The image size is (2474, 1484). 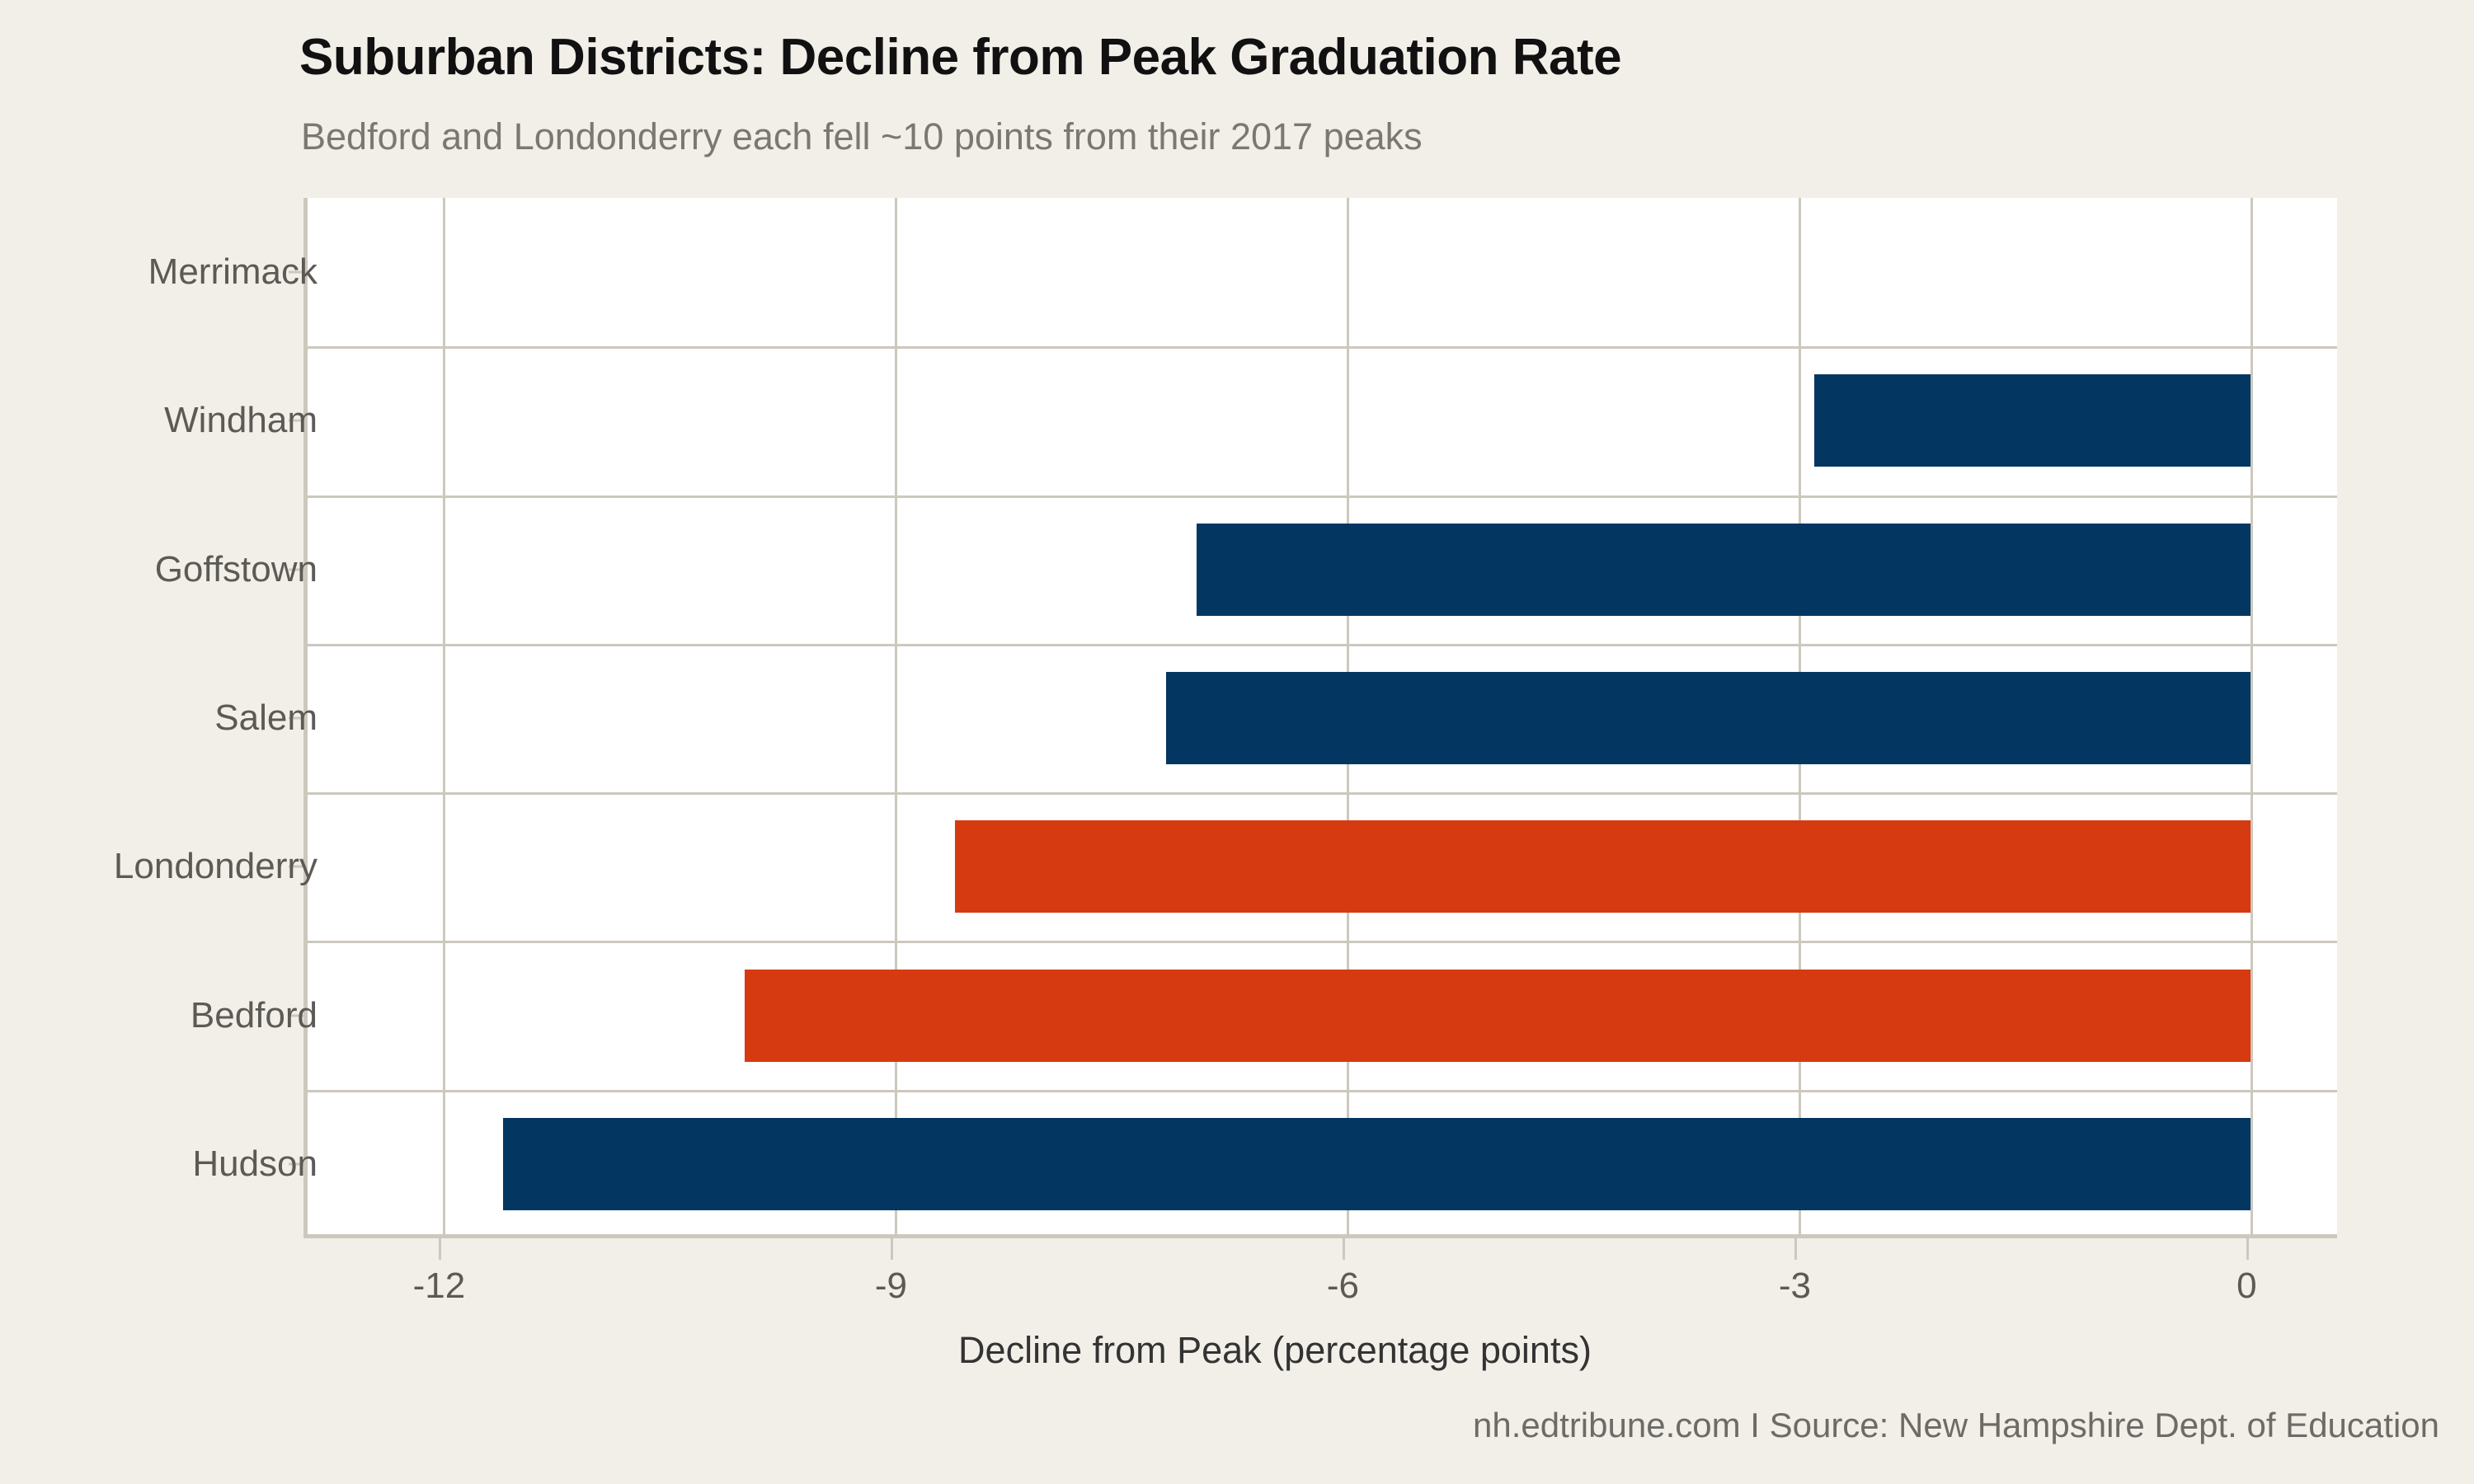 I want to click on x-tick-label: 0, so click(x=2246, y=1286).